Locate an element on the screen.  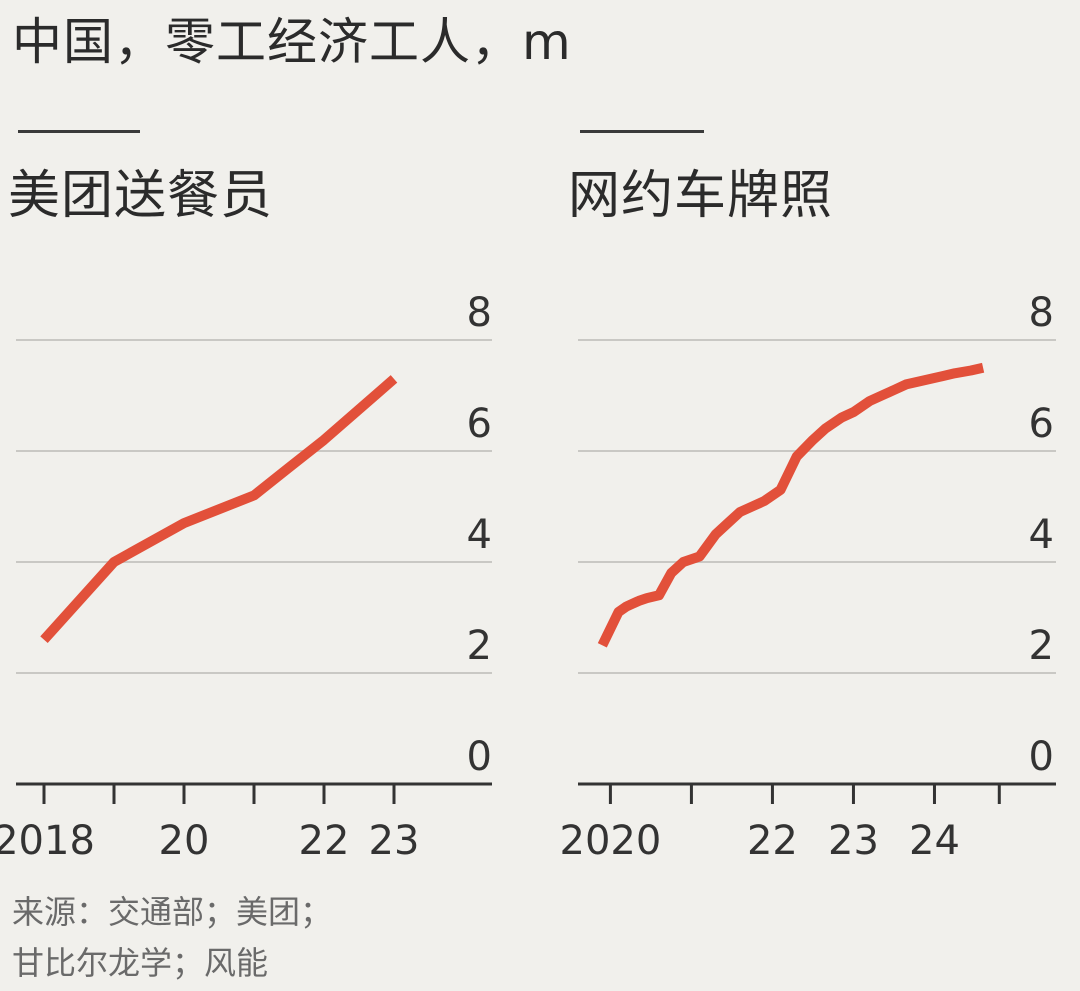
panel-right-rule is located at coordinates (642, 131).